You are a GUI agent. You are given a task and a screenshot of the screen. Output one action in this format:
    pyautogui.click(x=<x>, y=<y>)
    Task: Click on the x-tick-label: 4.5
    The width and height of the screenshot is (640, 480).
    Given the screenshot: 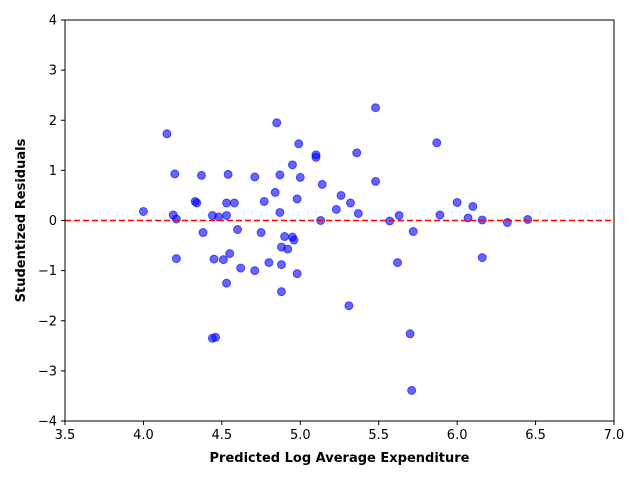 What is the action you would take?
    pyautogui.click(x=222, y=435)
    